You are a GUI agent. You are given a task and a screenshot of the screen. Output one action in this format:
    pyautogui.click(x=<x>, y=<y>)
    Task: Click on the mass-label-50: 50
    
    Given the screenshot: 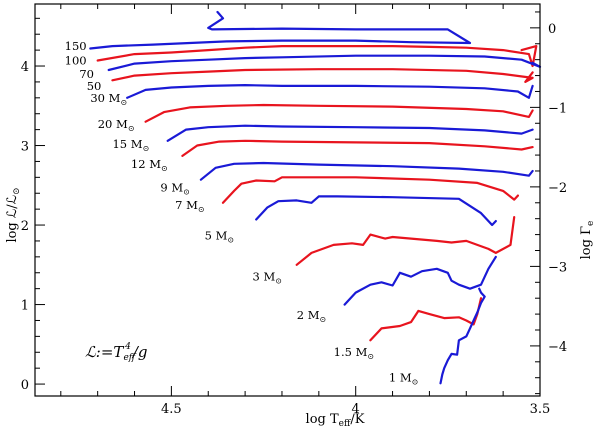 What is the action you would take?
    pyautogui.click(x=94, y=86)
    